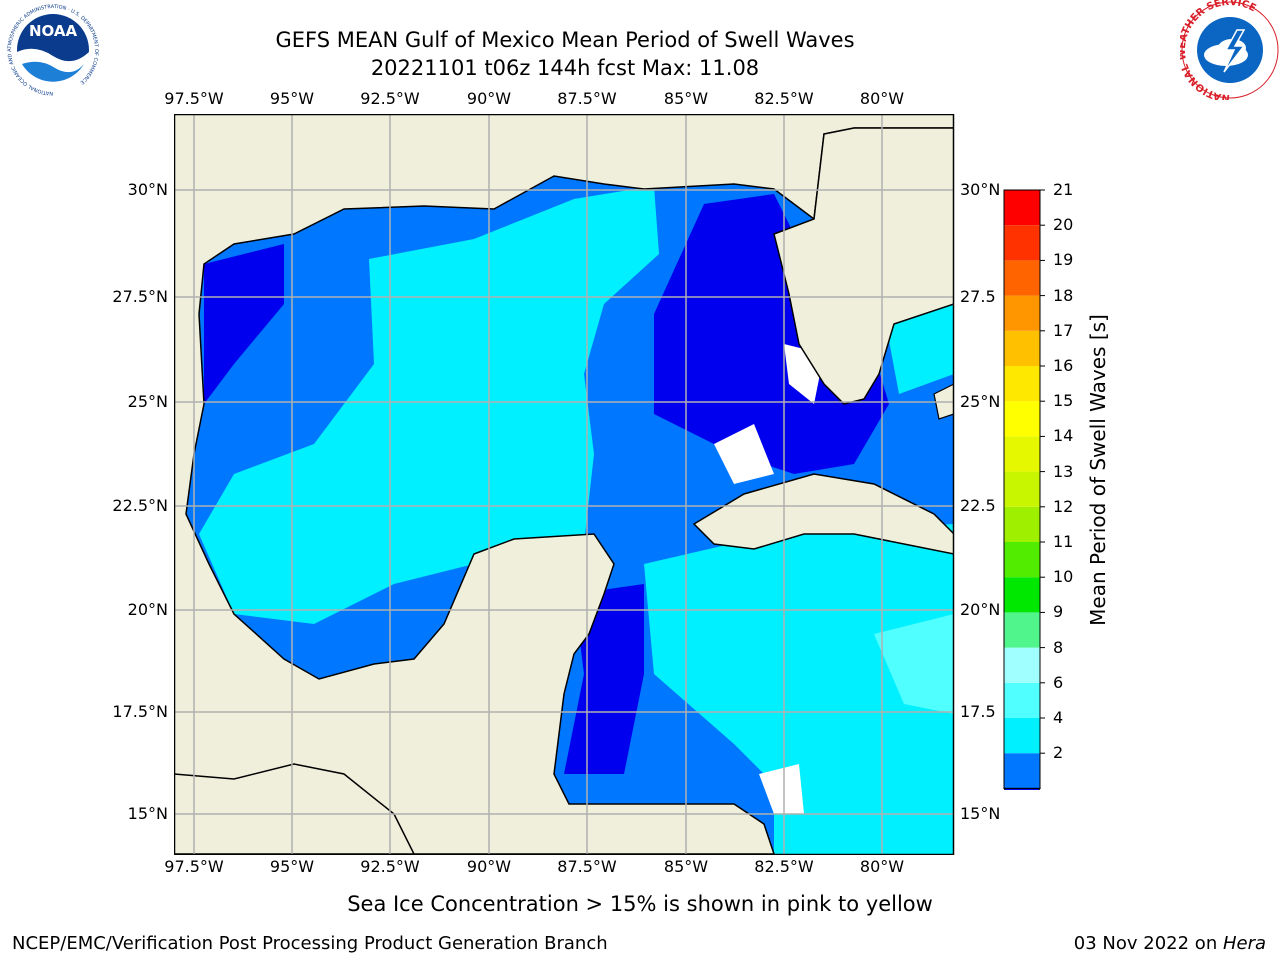  What do you see at coordinates (882, 98) in the screenshot?
I see `lon-tick-top: 80°W` at bounding box center [882, 98].